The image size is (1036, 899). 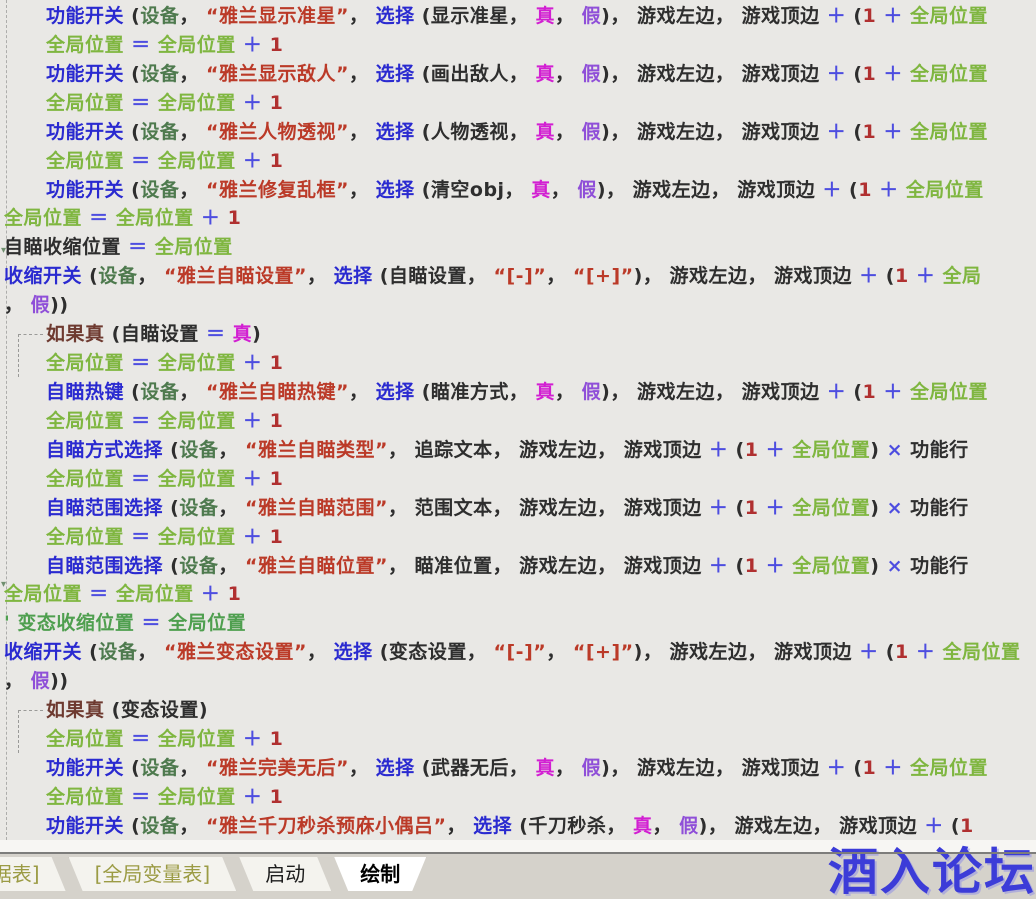 What do you see at coordinates (43, 652) in the screenshot?
I see `code-token-fn: 收缩开关` at bounding box center [43, 652].